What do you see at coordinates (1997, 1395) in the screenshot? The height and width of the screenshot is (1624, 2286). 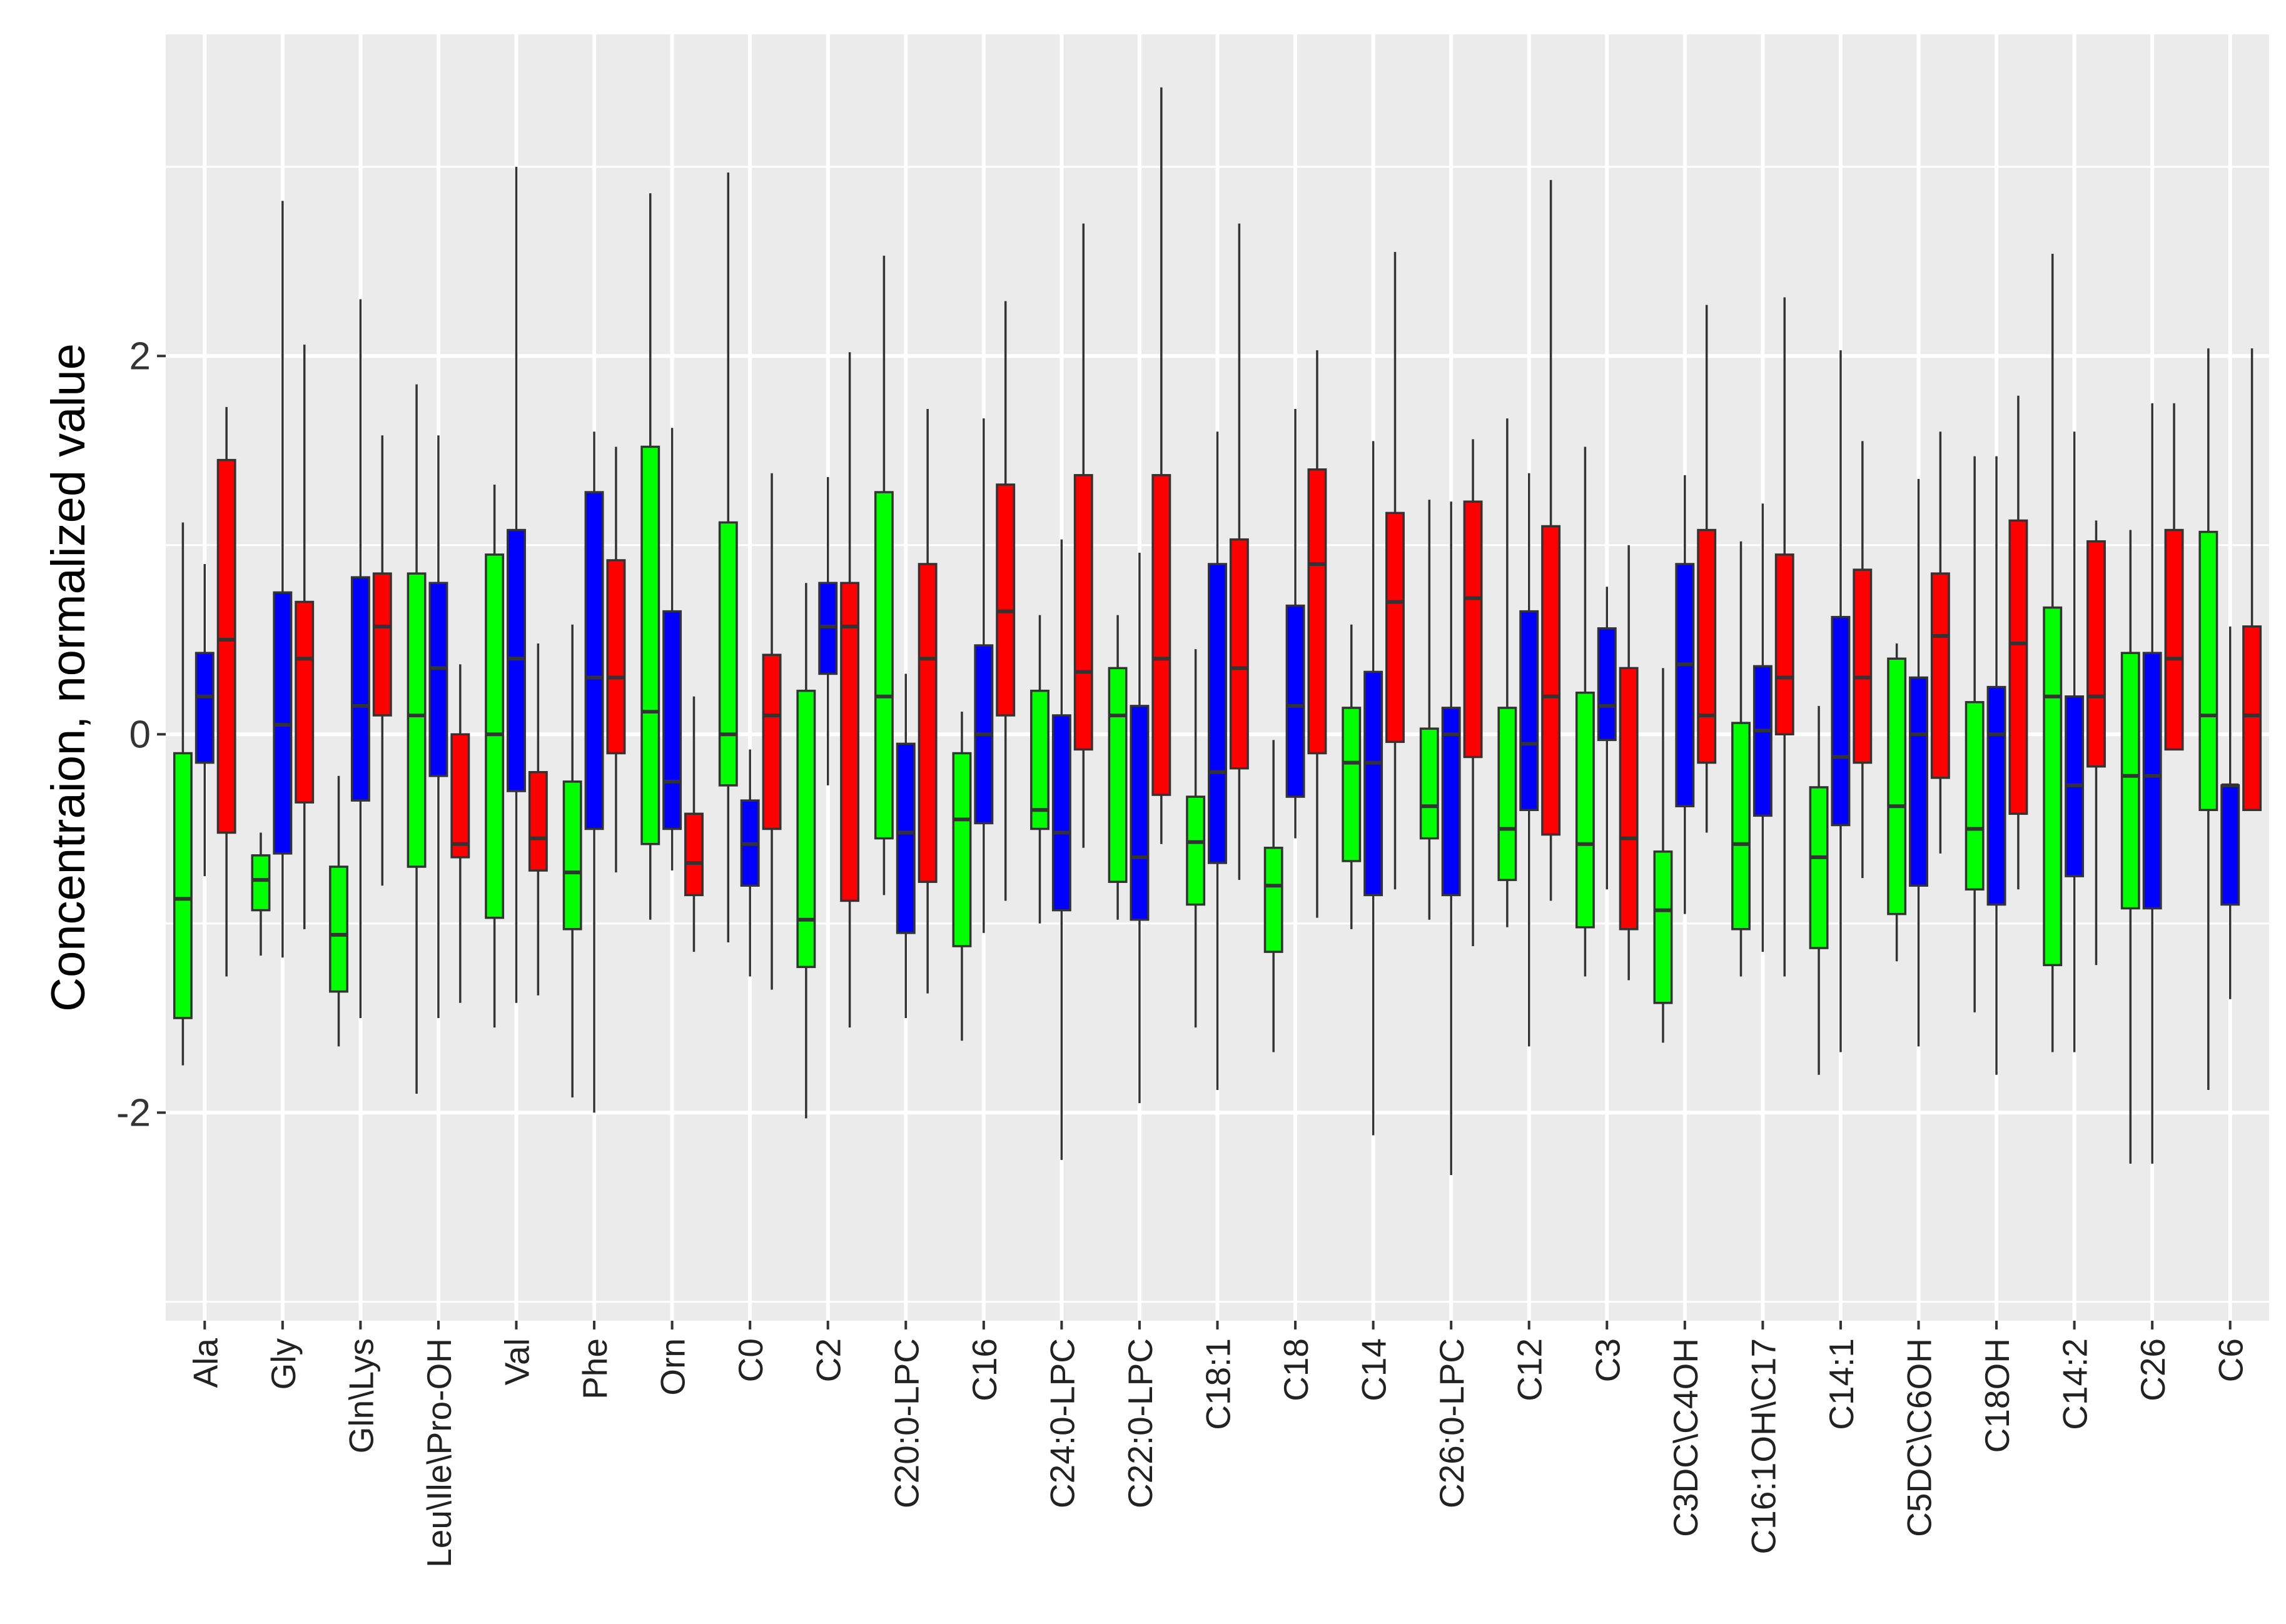 I see `x-tick-label: C18OH` at bounding box center [1997, 1395].